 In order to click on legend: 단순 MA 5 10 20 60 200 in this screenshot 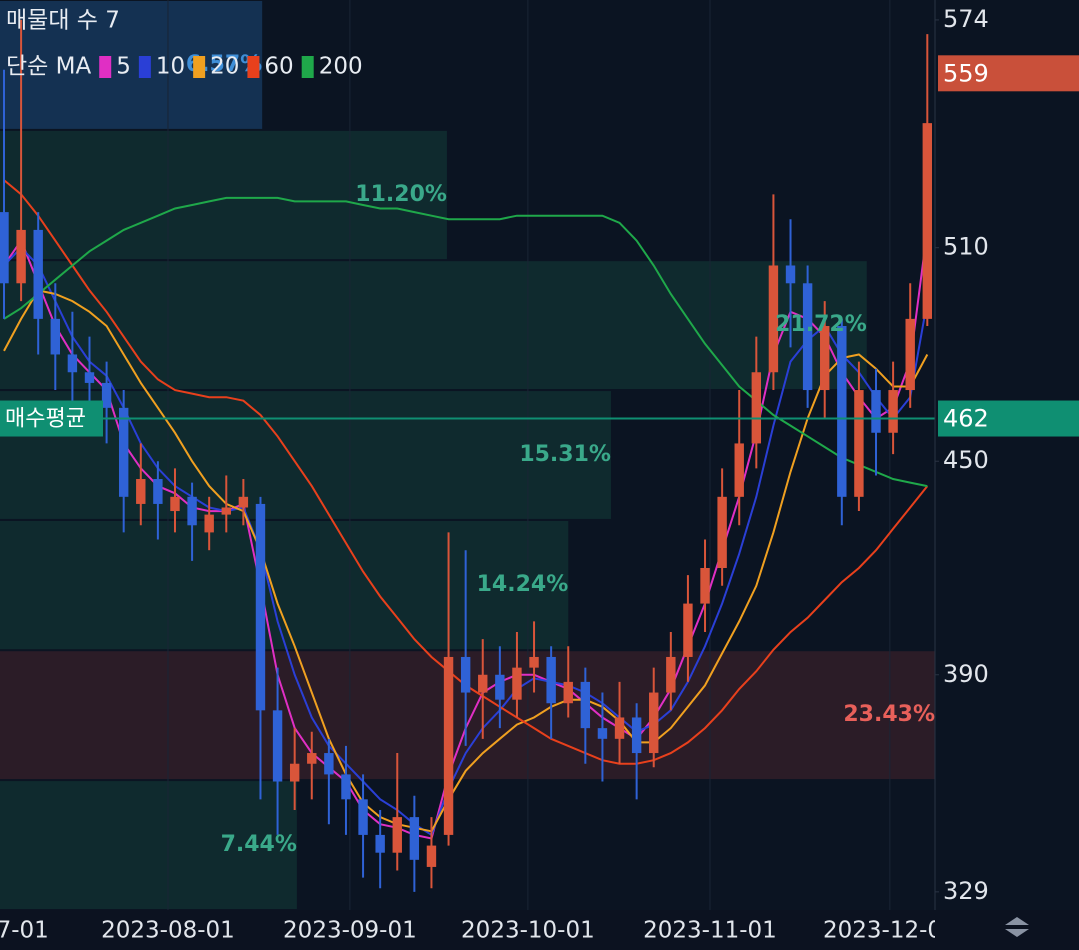, I will do `click(184, 67)`.